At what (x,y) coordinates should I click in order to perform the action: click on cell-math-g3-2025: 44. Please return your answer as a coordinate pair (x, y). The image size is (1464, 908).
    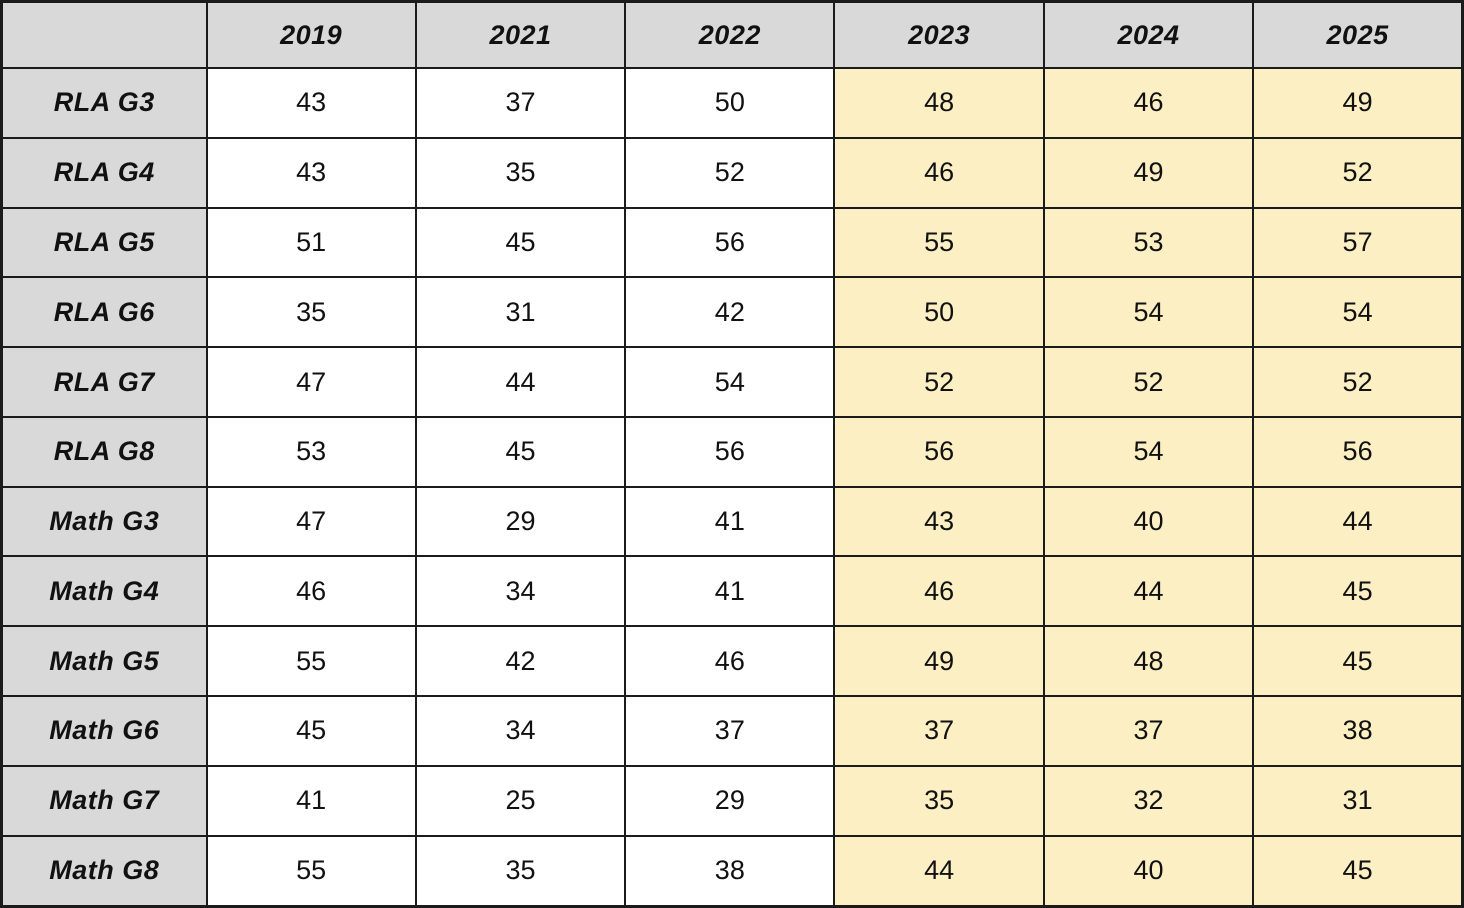
    Looking at the image, I should click on (1358, 521).